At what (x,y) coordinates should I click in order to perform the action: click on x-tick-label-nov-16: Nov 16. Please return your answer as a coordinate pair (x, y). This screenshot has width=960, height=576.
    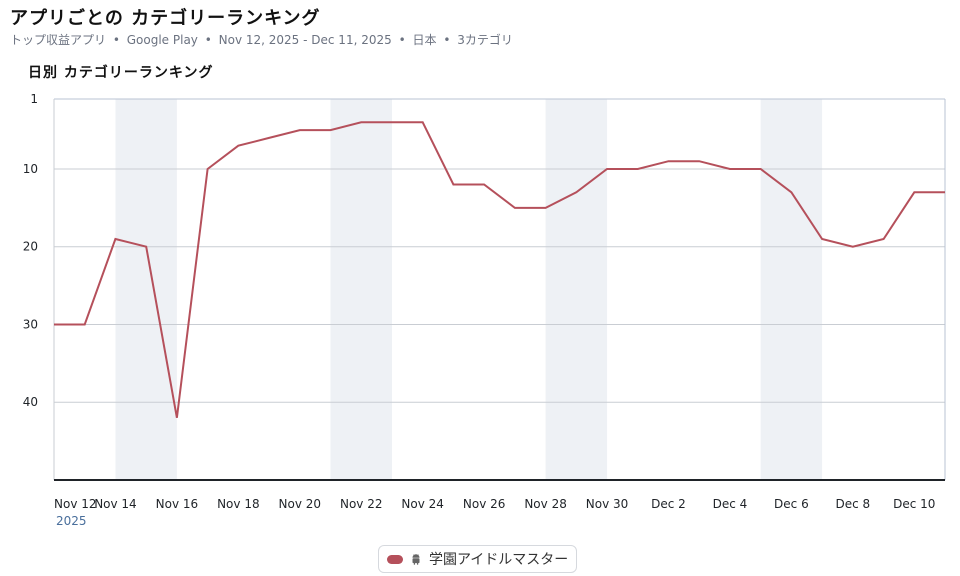
    Looking at the image, I should click on (177, 504).